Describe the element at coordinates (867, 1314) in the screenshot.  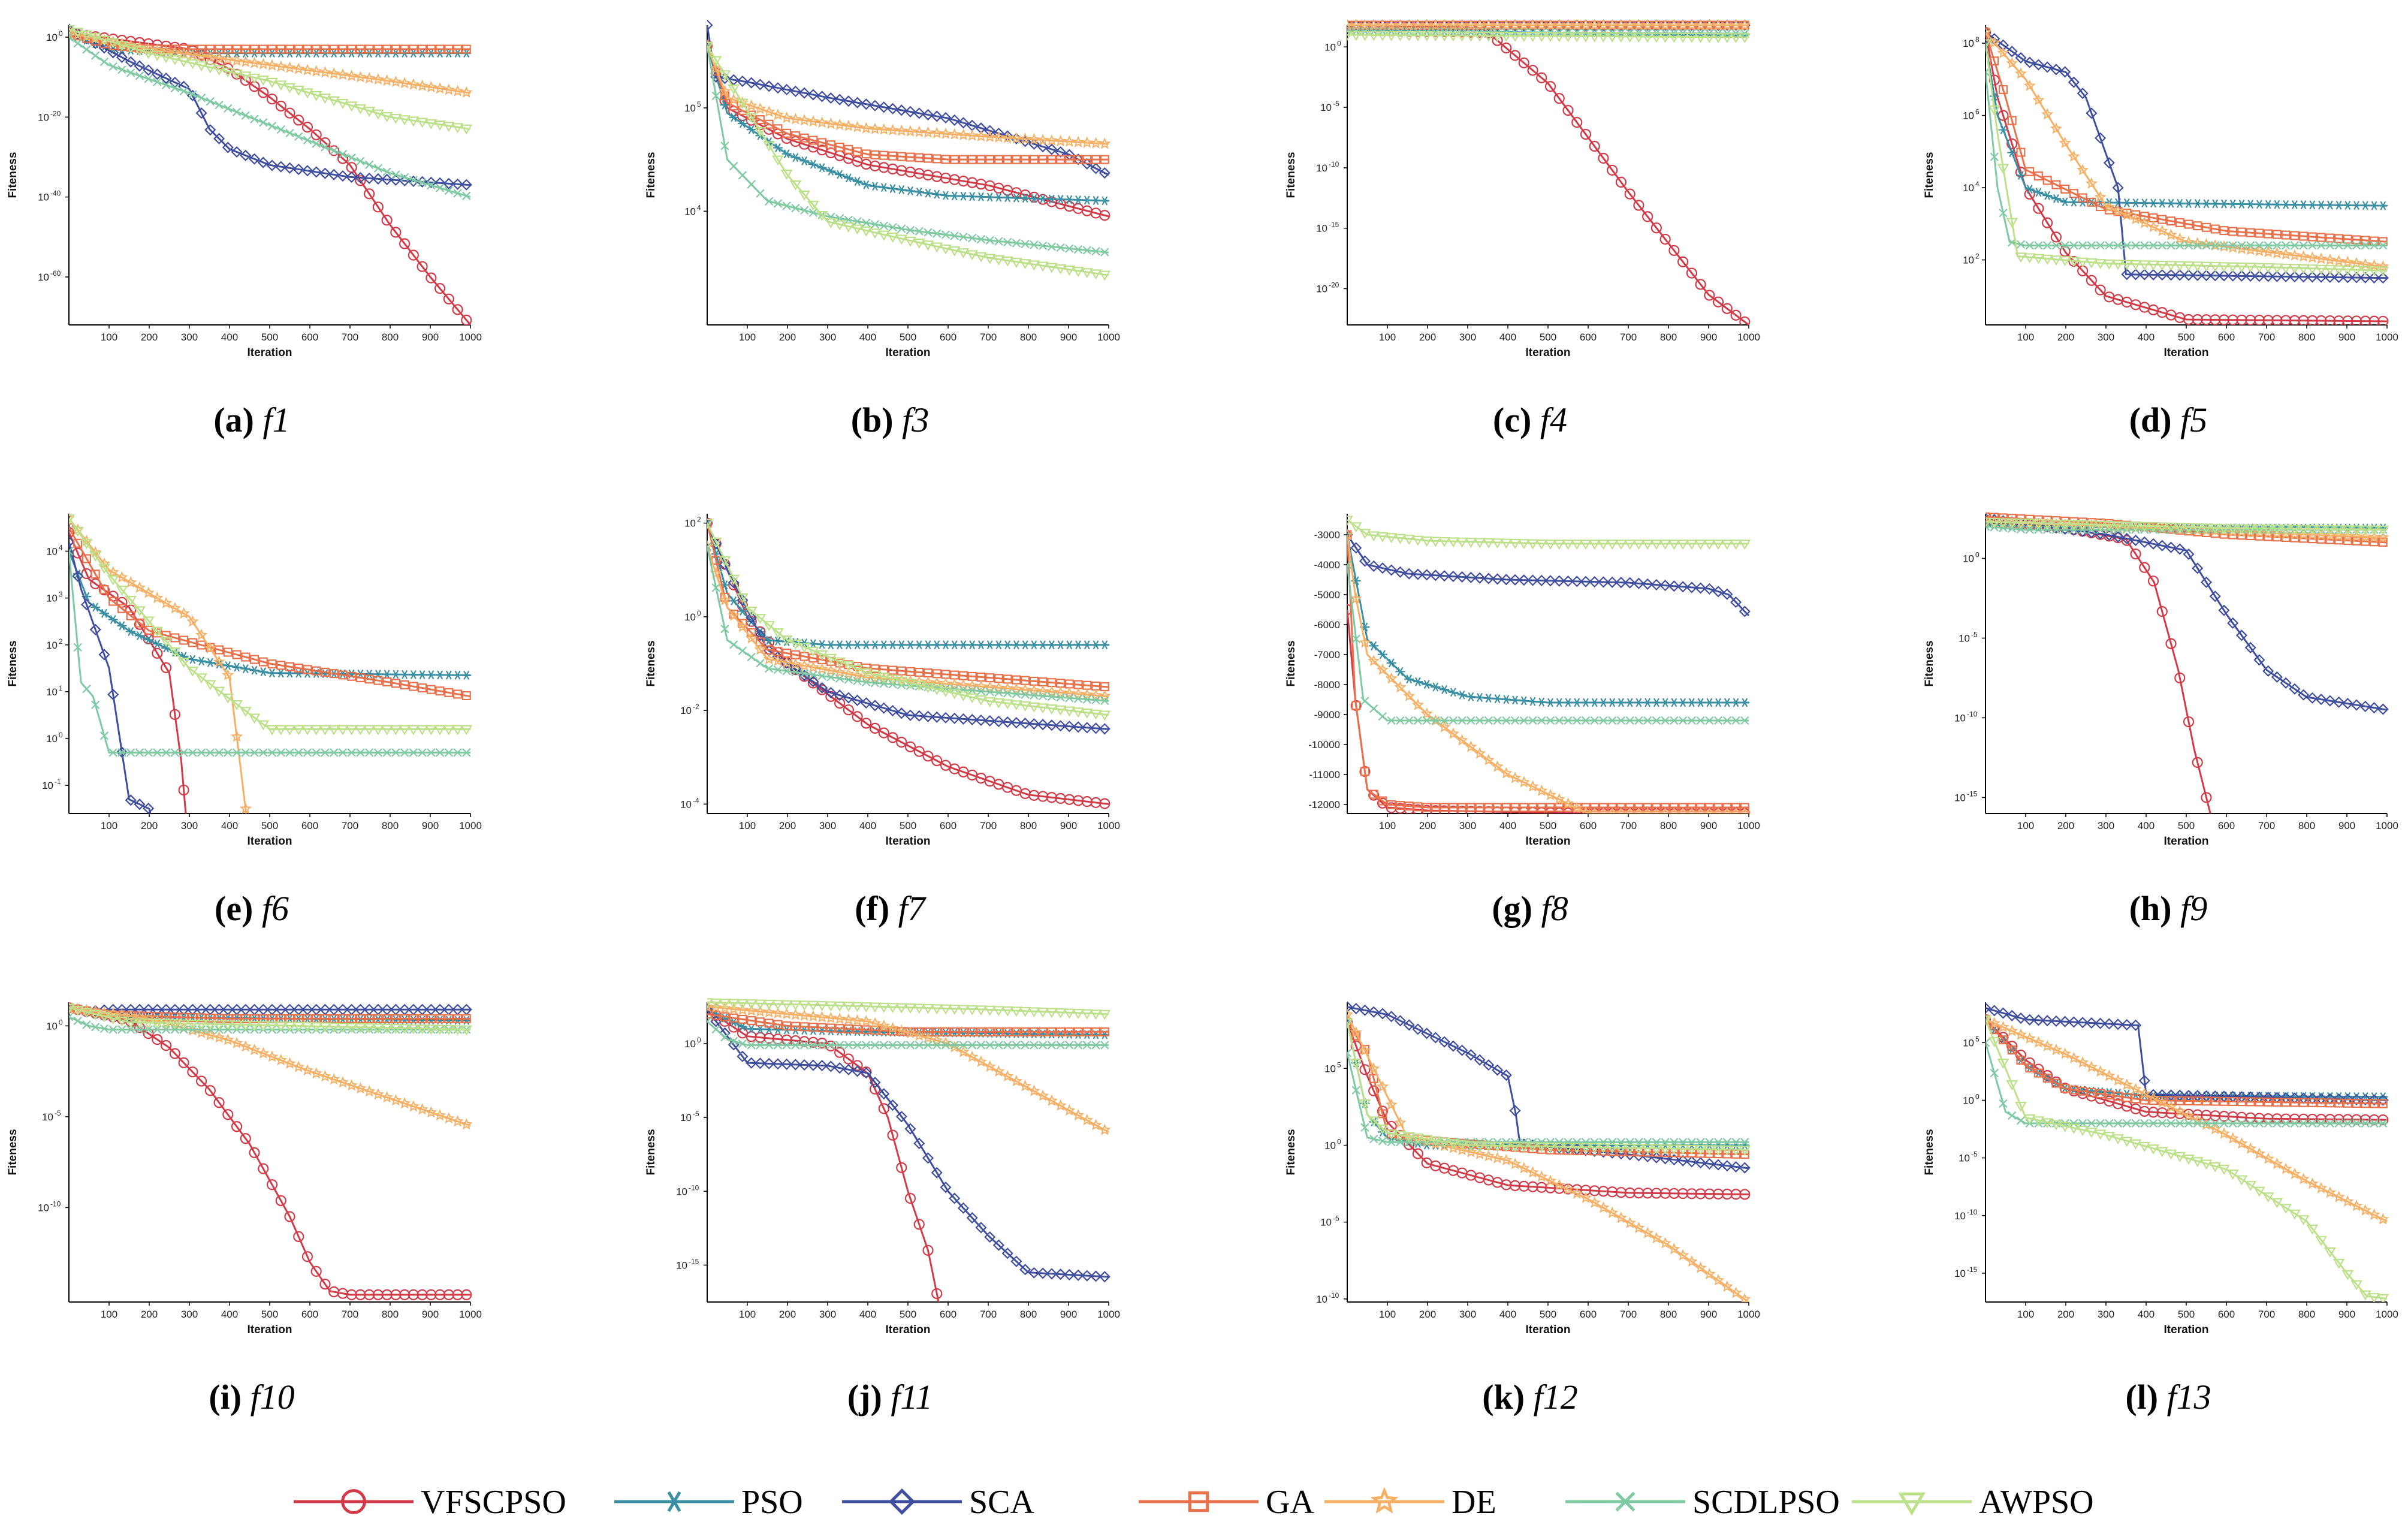
I see `x-tick-label: 400` at that location.